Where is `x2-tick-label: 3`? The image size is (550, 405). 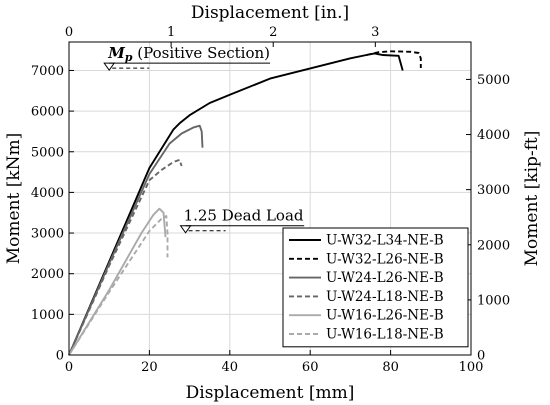 x2-tick-label: 3 is located at coordinates (375, 32).